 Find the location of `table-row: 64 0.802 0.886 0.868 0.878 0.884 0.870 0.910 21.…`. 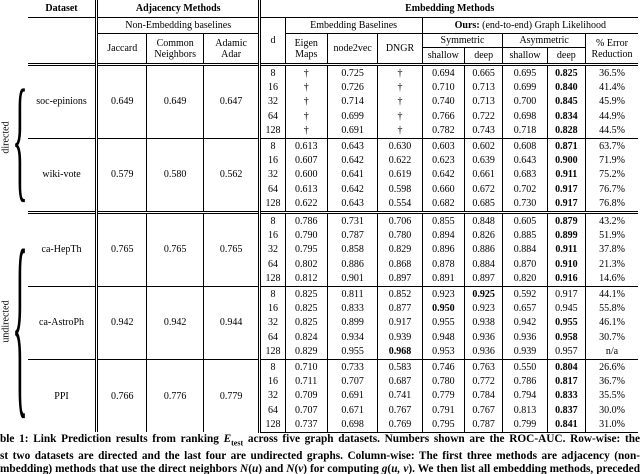

table-row: 64 0.802 0.886 0.868 0.878 0.884 0.870 0.910 21.… is located at coordinates (333, 264).